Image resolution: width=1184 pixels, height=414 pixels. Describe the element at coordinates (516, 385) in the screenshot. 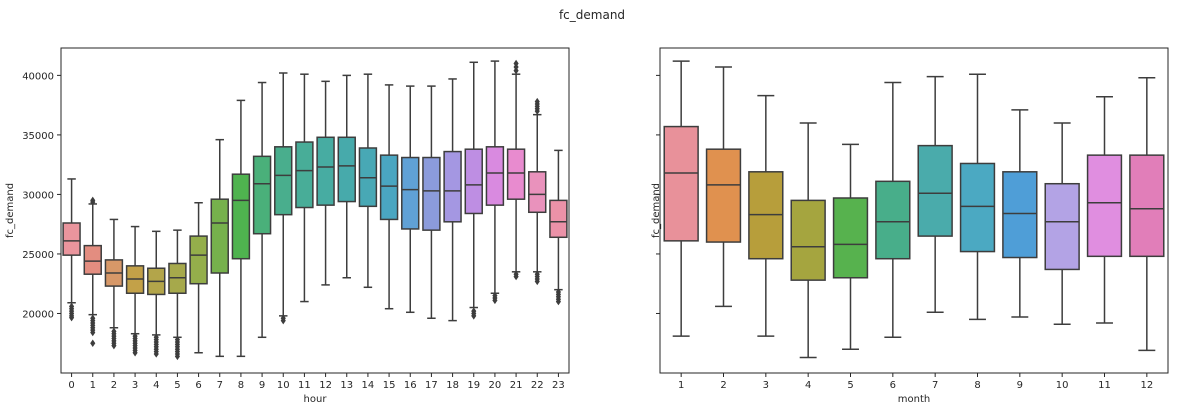

I see `x-tick-label: 21` at that location.